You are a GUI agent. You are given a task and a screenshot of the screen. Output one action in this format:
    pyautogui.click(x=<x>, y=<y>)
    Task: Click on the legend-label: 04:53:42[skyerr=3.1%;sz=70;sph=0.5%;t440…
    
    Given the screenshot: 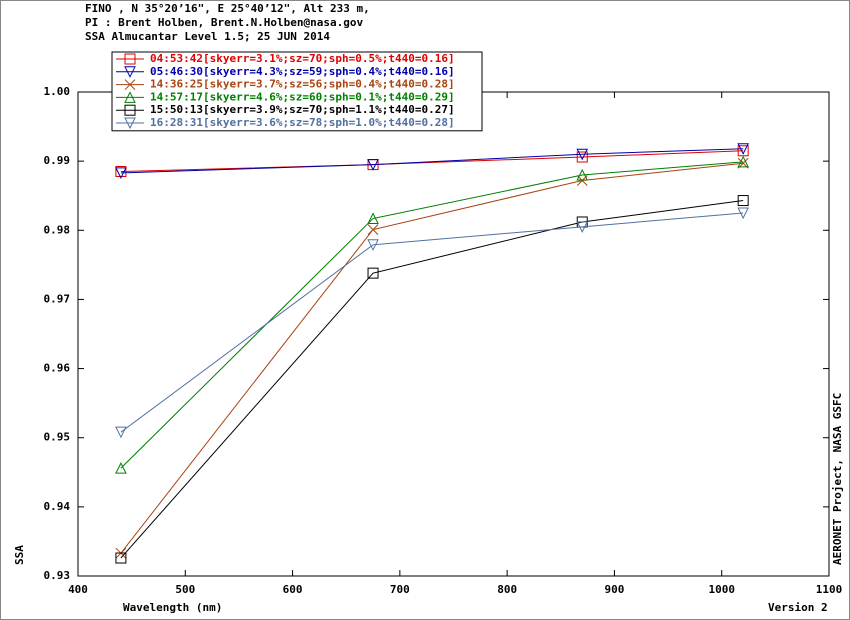 What is the action you would take?
    pyautogui.click(x=302, y=58)
    